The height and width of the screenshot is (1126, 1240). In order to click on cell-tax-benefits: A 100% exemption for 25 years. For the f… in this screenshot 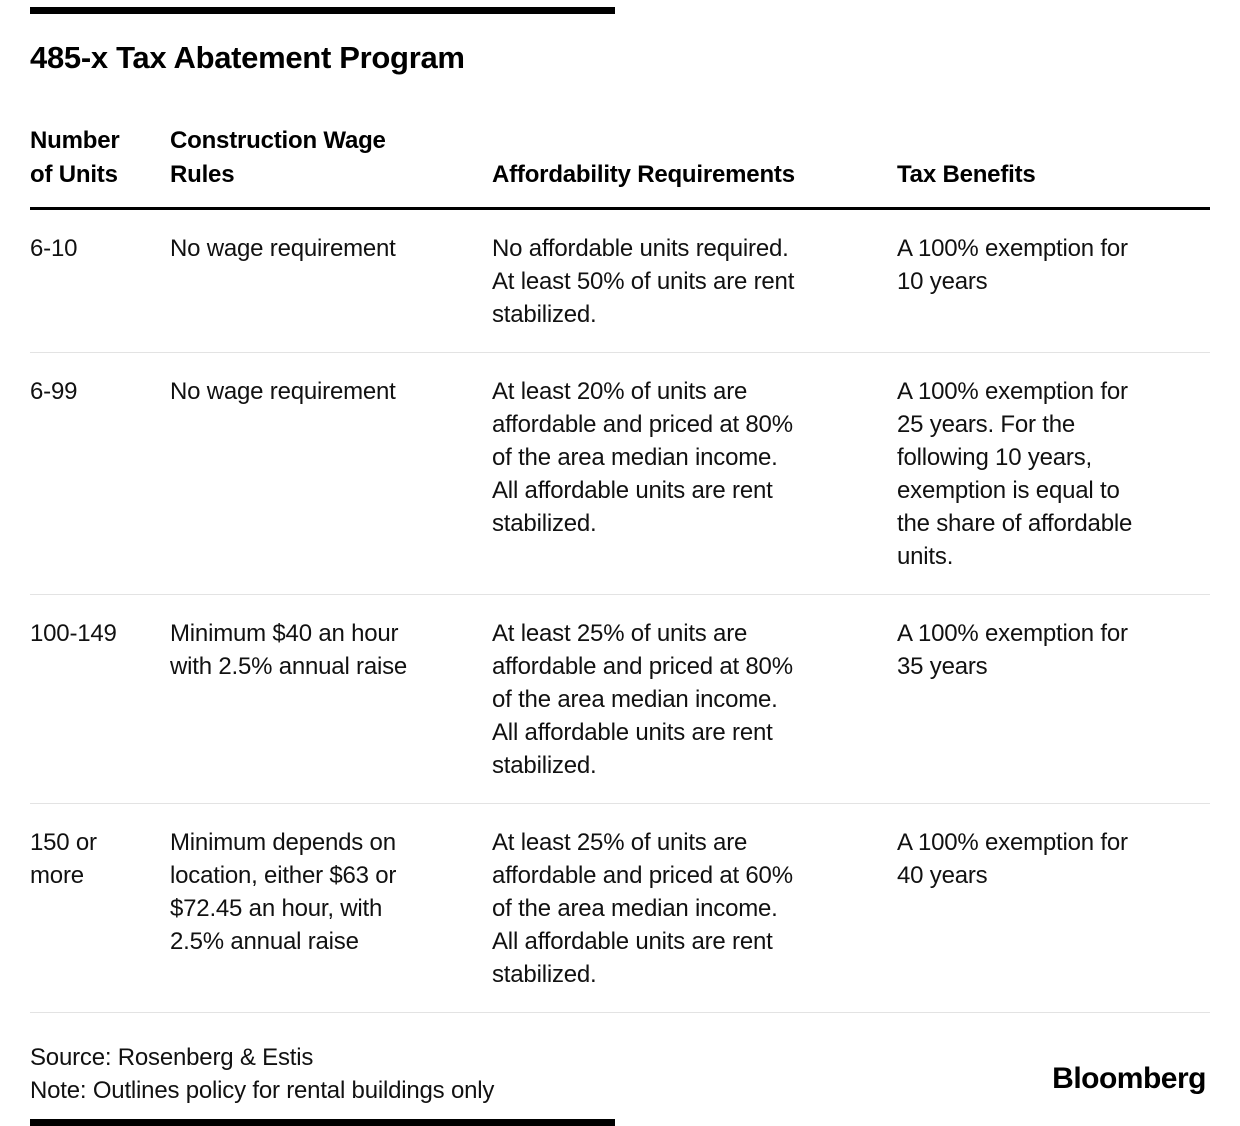, I will do `click(1015, 474)`.